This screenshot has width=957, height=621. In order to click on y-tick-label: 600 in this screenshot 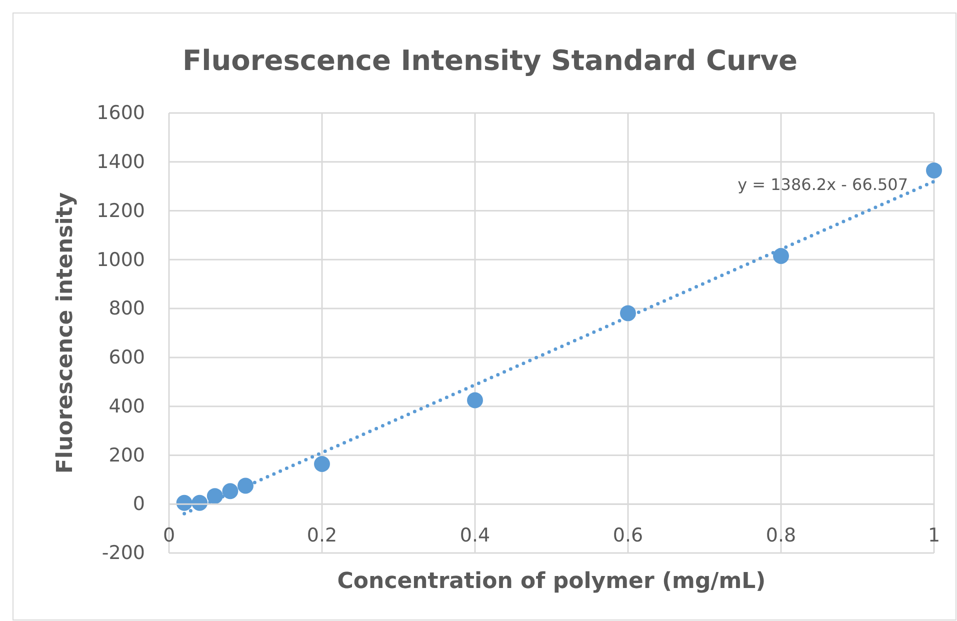, I will do `click(126, 357)`.